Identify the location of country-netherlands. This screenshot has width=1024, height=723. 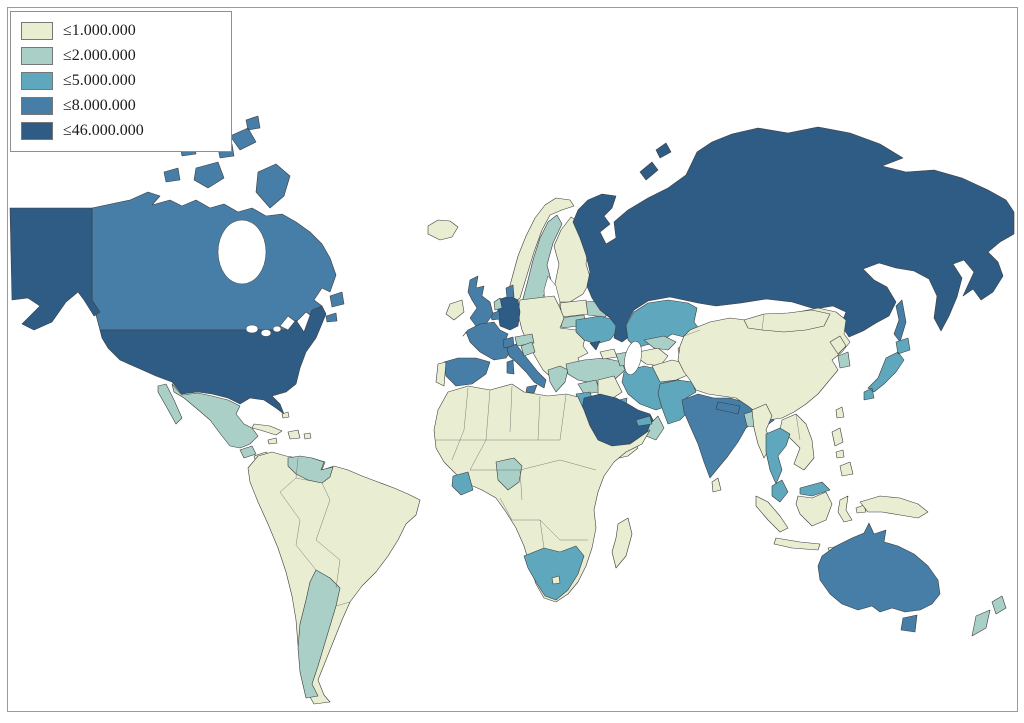
(498, 304).